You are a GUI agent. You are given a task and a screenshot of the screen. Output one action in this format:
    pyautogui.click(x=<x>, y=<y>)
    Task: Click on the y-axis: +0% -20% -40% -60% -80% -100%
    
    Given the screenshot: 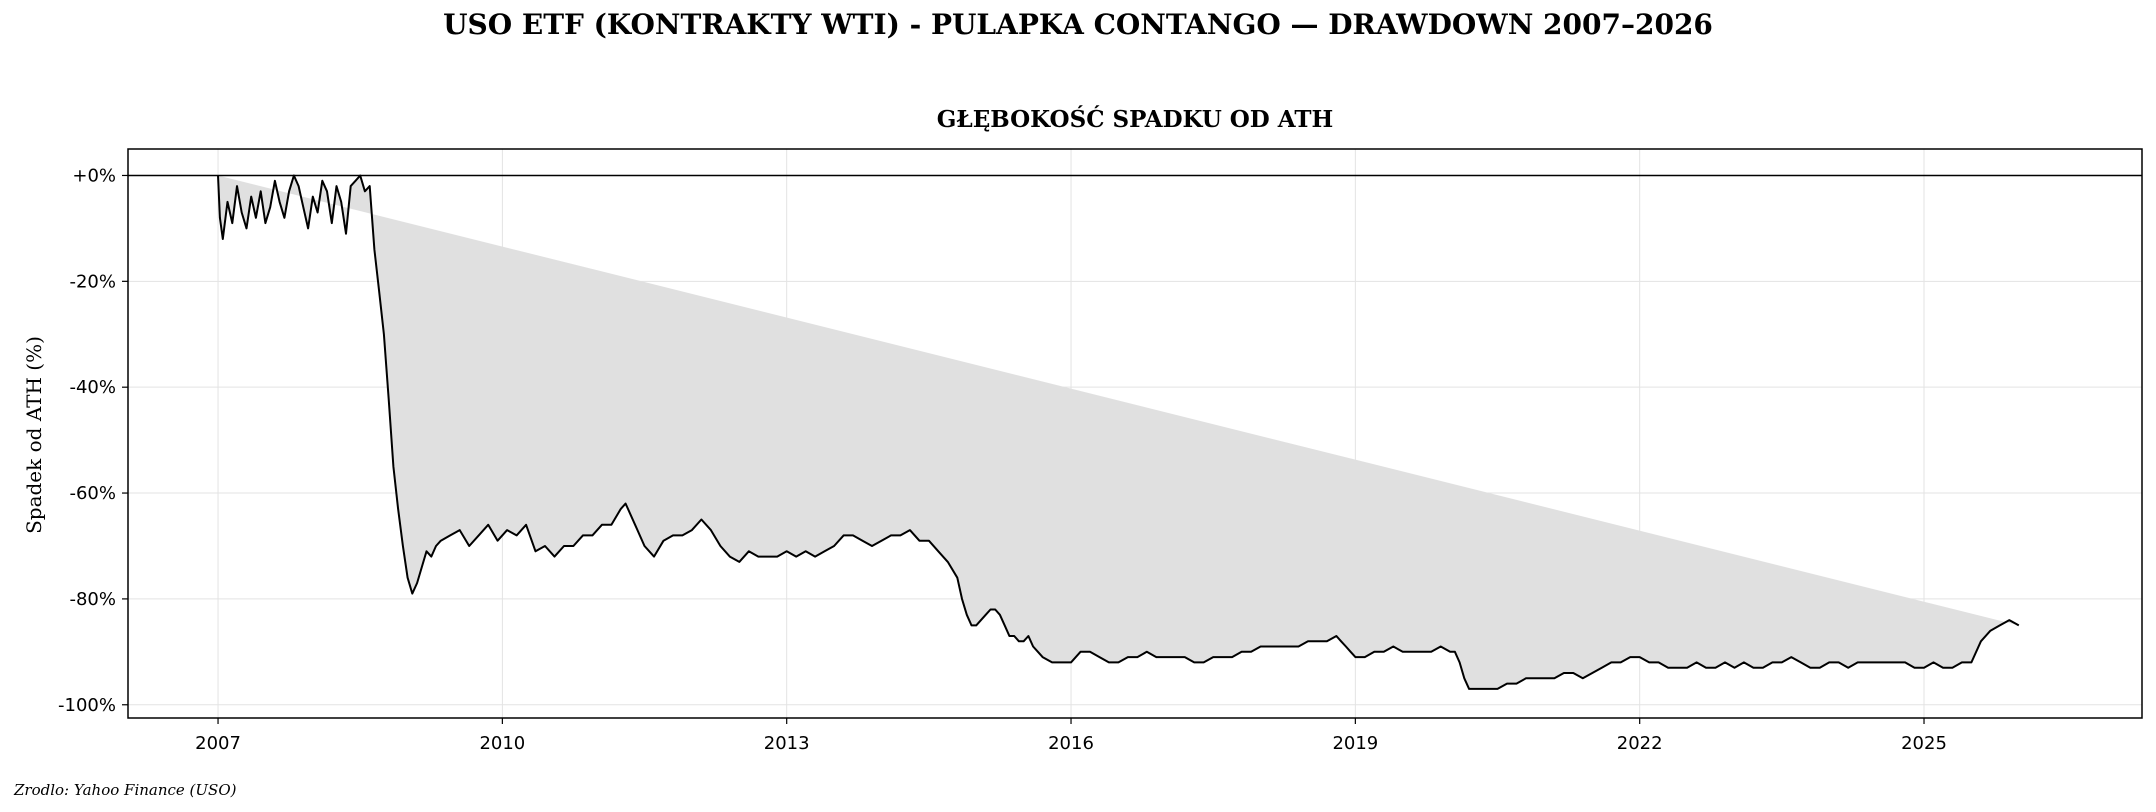 What is the action you would take?
    pyautogui.click(x=93, y=440)
    